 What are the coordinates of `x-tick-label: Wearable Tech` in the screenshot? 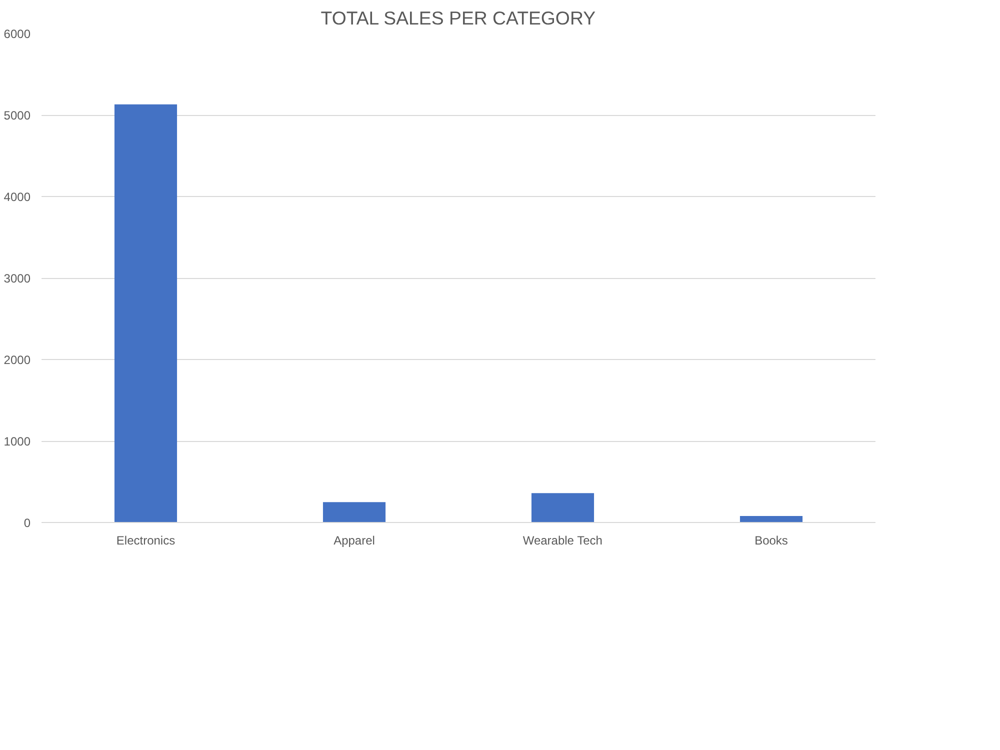 It's located at (562, 541).